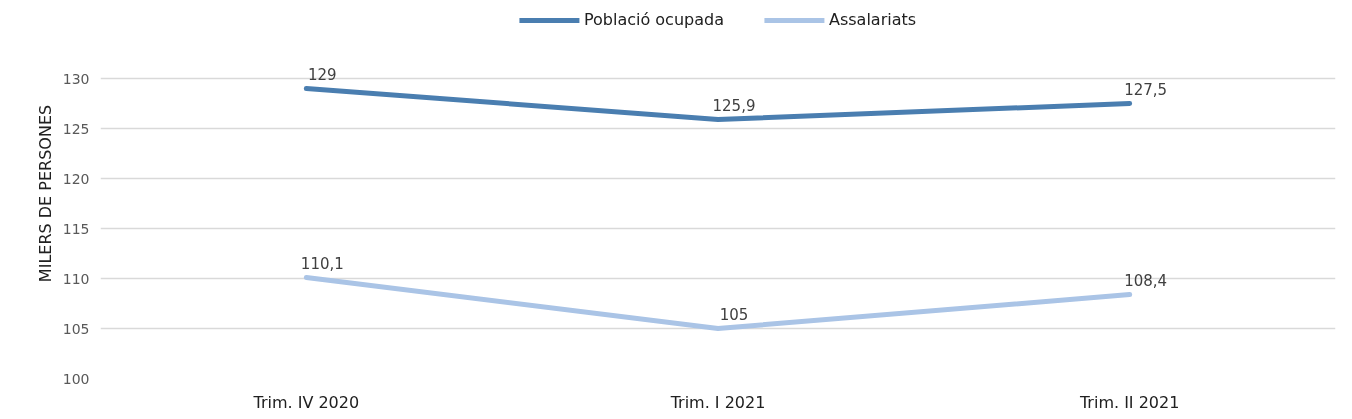 The height and width of the screenshot is (419, 1352). Describe the element at coordinates (76, 328) in the screenshot. I see `y-tick-label: 105` at that location.